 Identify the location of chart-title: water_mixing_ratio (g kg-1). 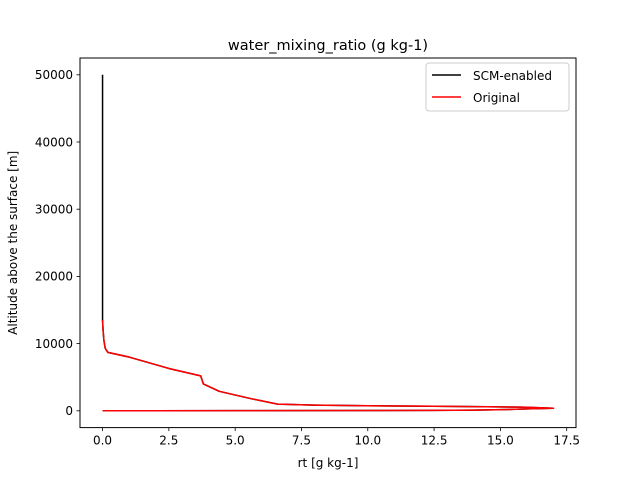
(328, 46).